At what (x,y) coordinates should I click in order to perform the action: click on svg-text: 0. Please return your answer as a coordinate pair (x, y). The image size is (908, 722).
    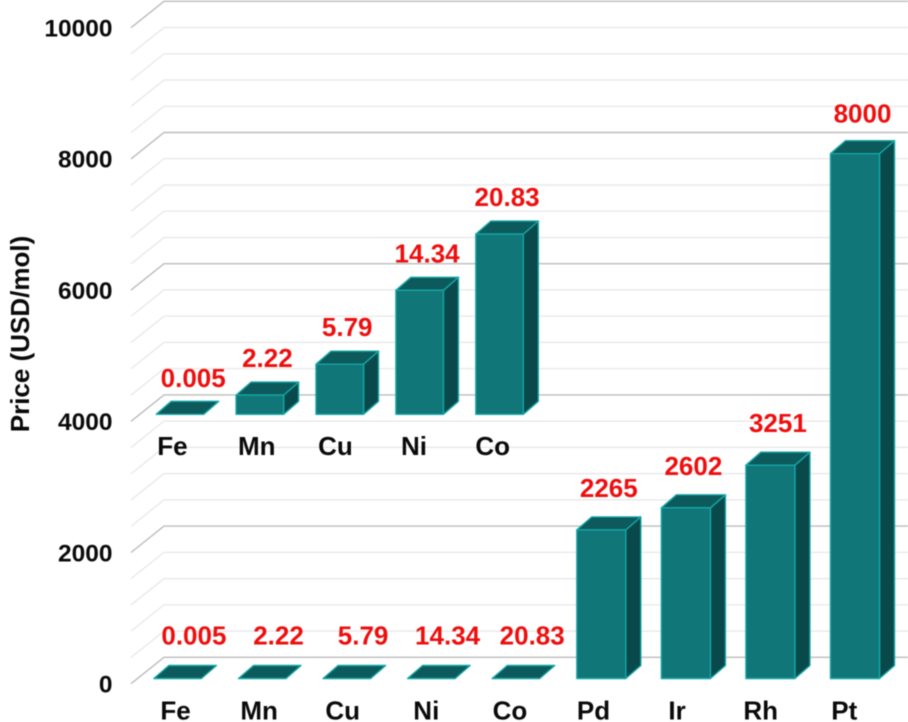
    Looking at the image, I should click on (106, 685).